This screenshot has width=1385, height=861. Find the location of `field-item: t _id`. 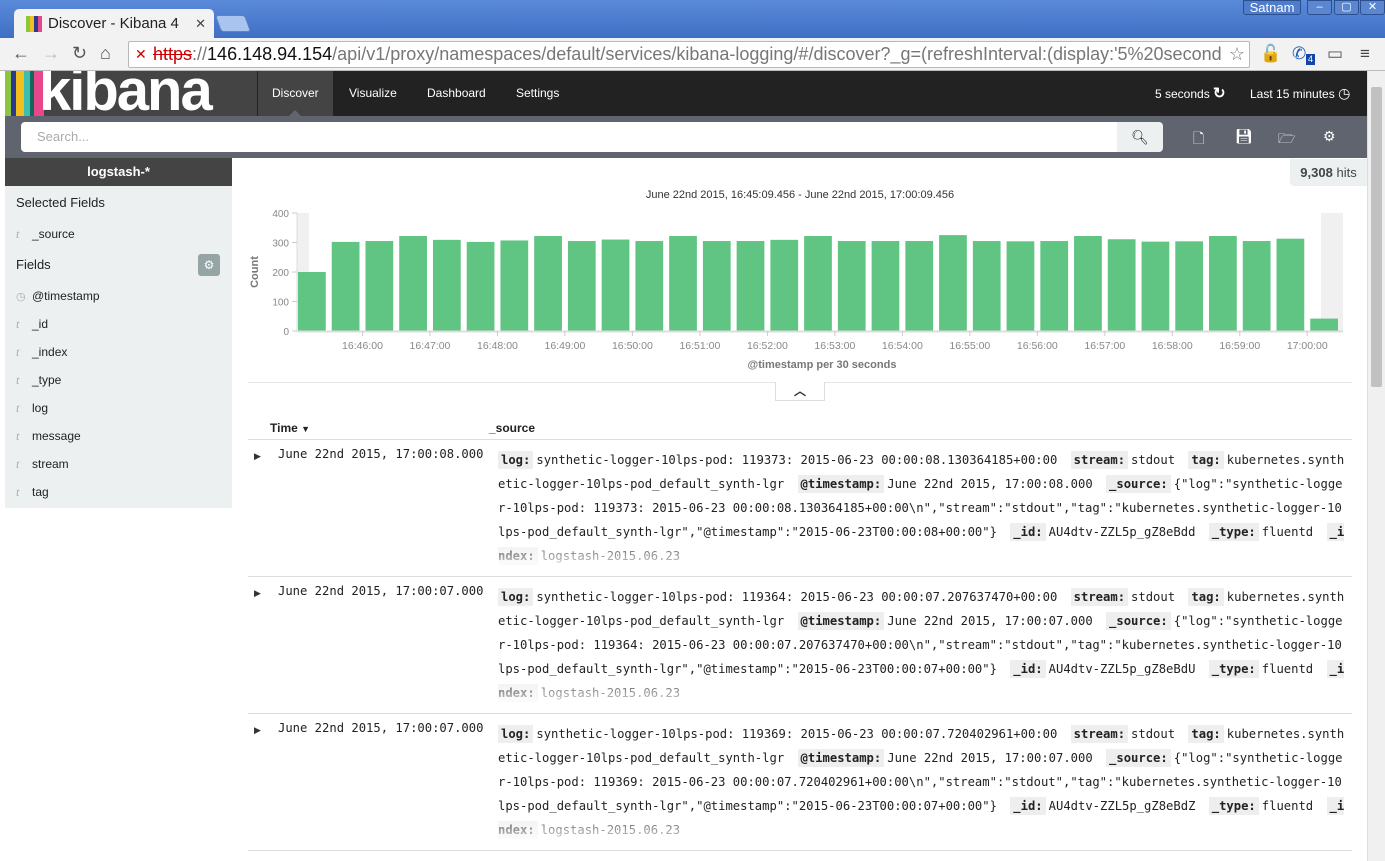

field-item: t _id is located at coordinates (118, 324).